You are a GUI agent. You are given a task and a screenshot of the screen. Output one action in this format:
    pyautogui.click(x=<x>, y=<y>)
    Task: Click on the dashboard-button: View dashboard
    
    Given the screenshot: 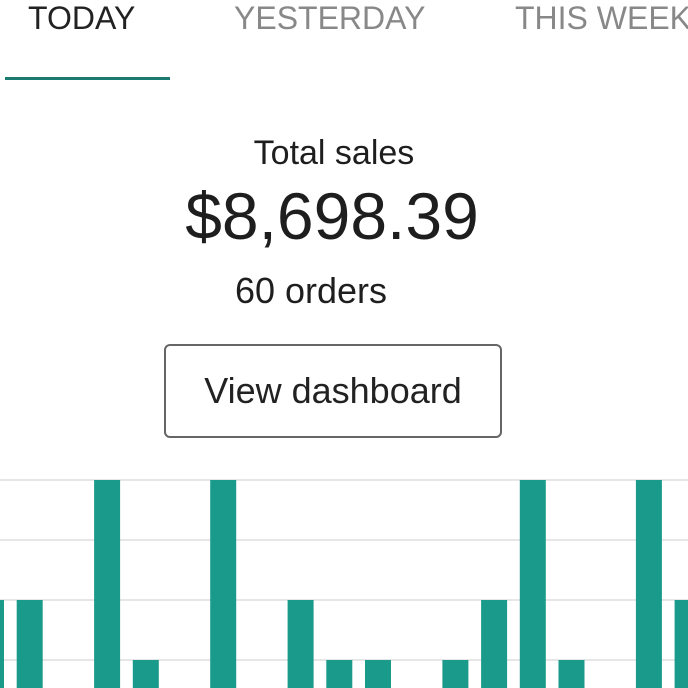 What is the action you would take?
    pyautogui.click(x=333, y=391)
    